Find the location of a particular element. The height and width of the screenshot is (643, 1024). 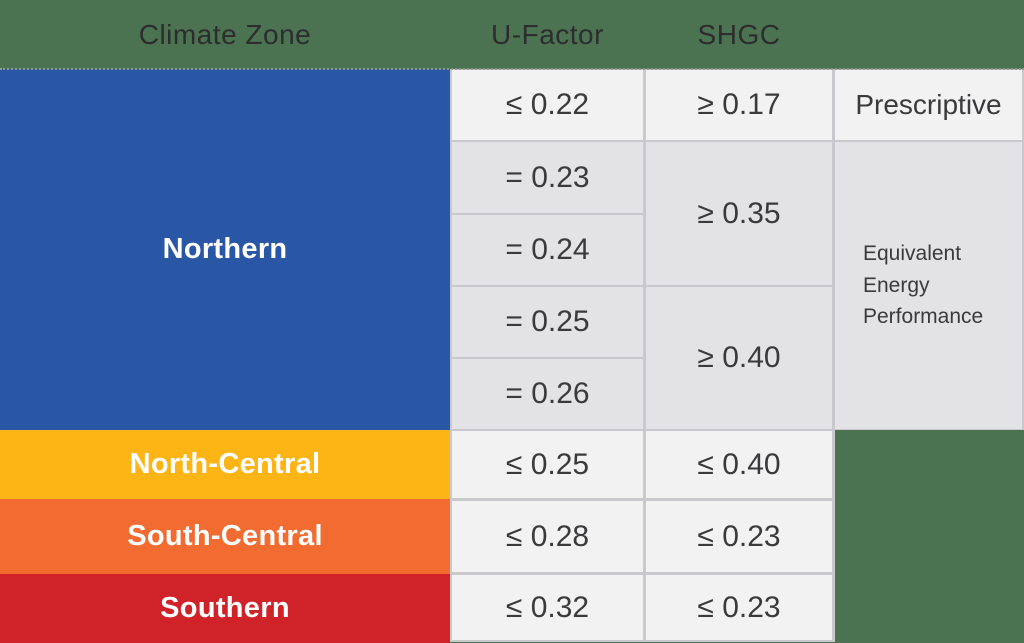

cell-northern-shgc-rows2-3: ≥ 0.35 is located at coordinates (739, 213).